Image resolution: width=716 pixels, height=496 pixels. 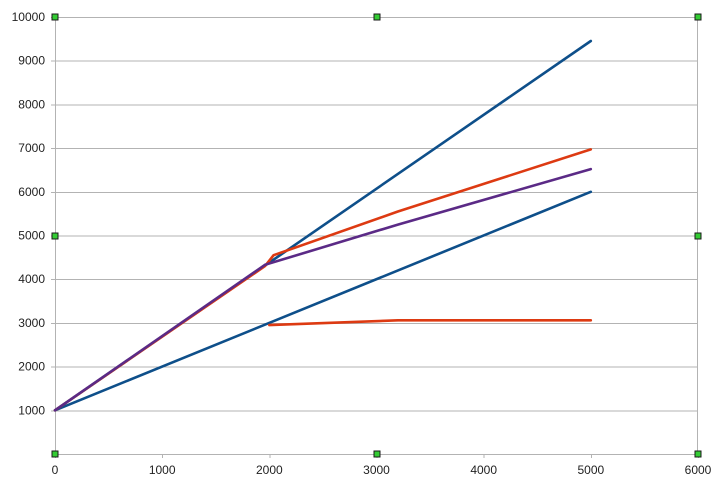 What do you see at coordinates (483, 470) in the screenshot?
I see `x-tick-label: 4000` at bounding box center [483, 470].